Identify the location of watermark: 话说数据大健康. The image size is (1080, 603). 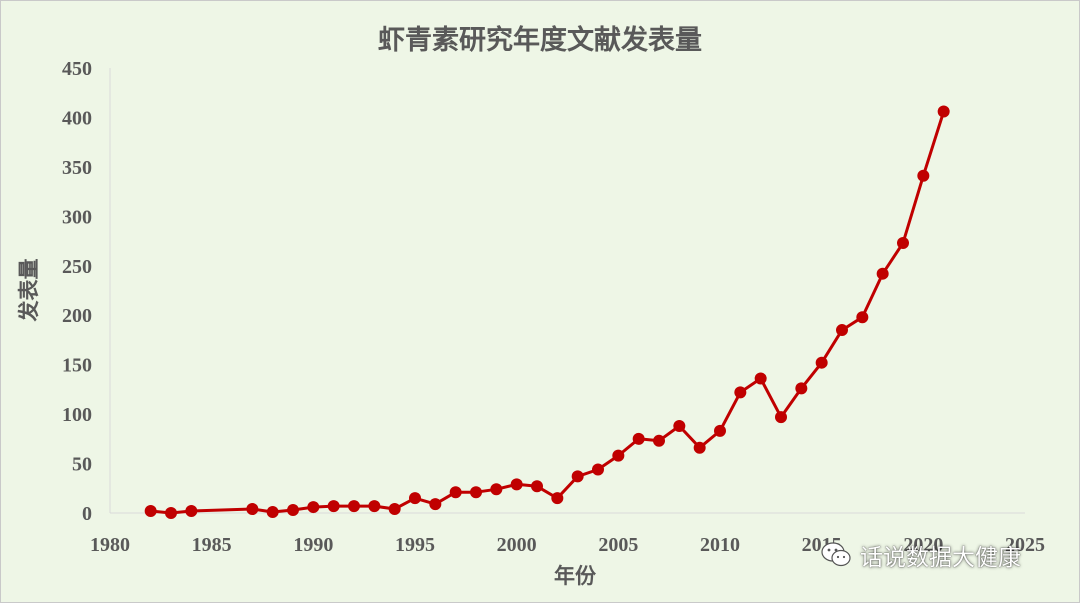
(920, 555).